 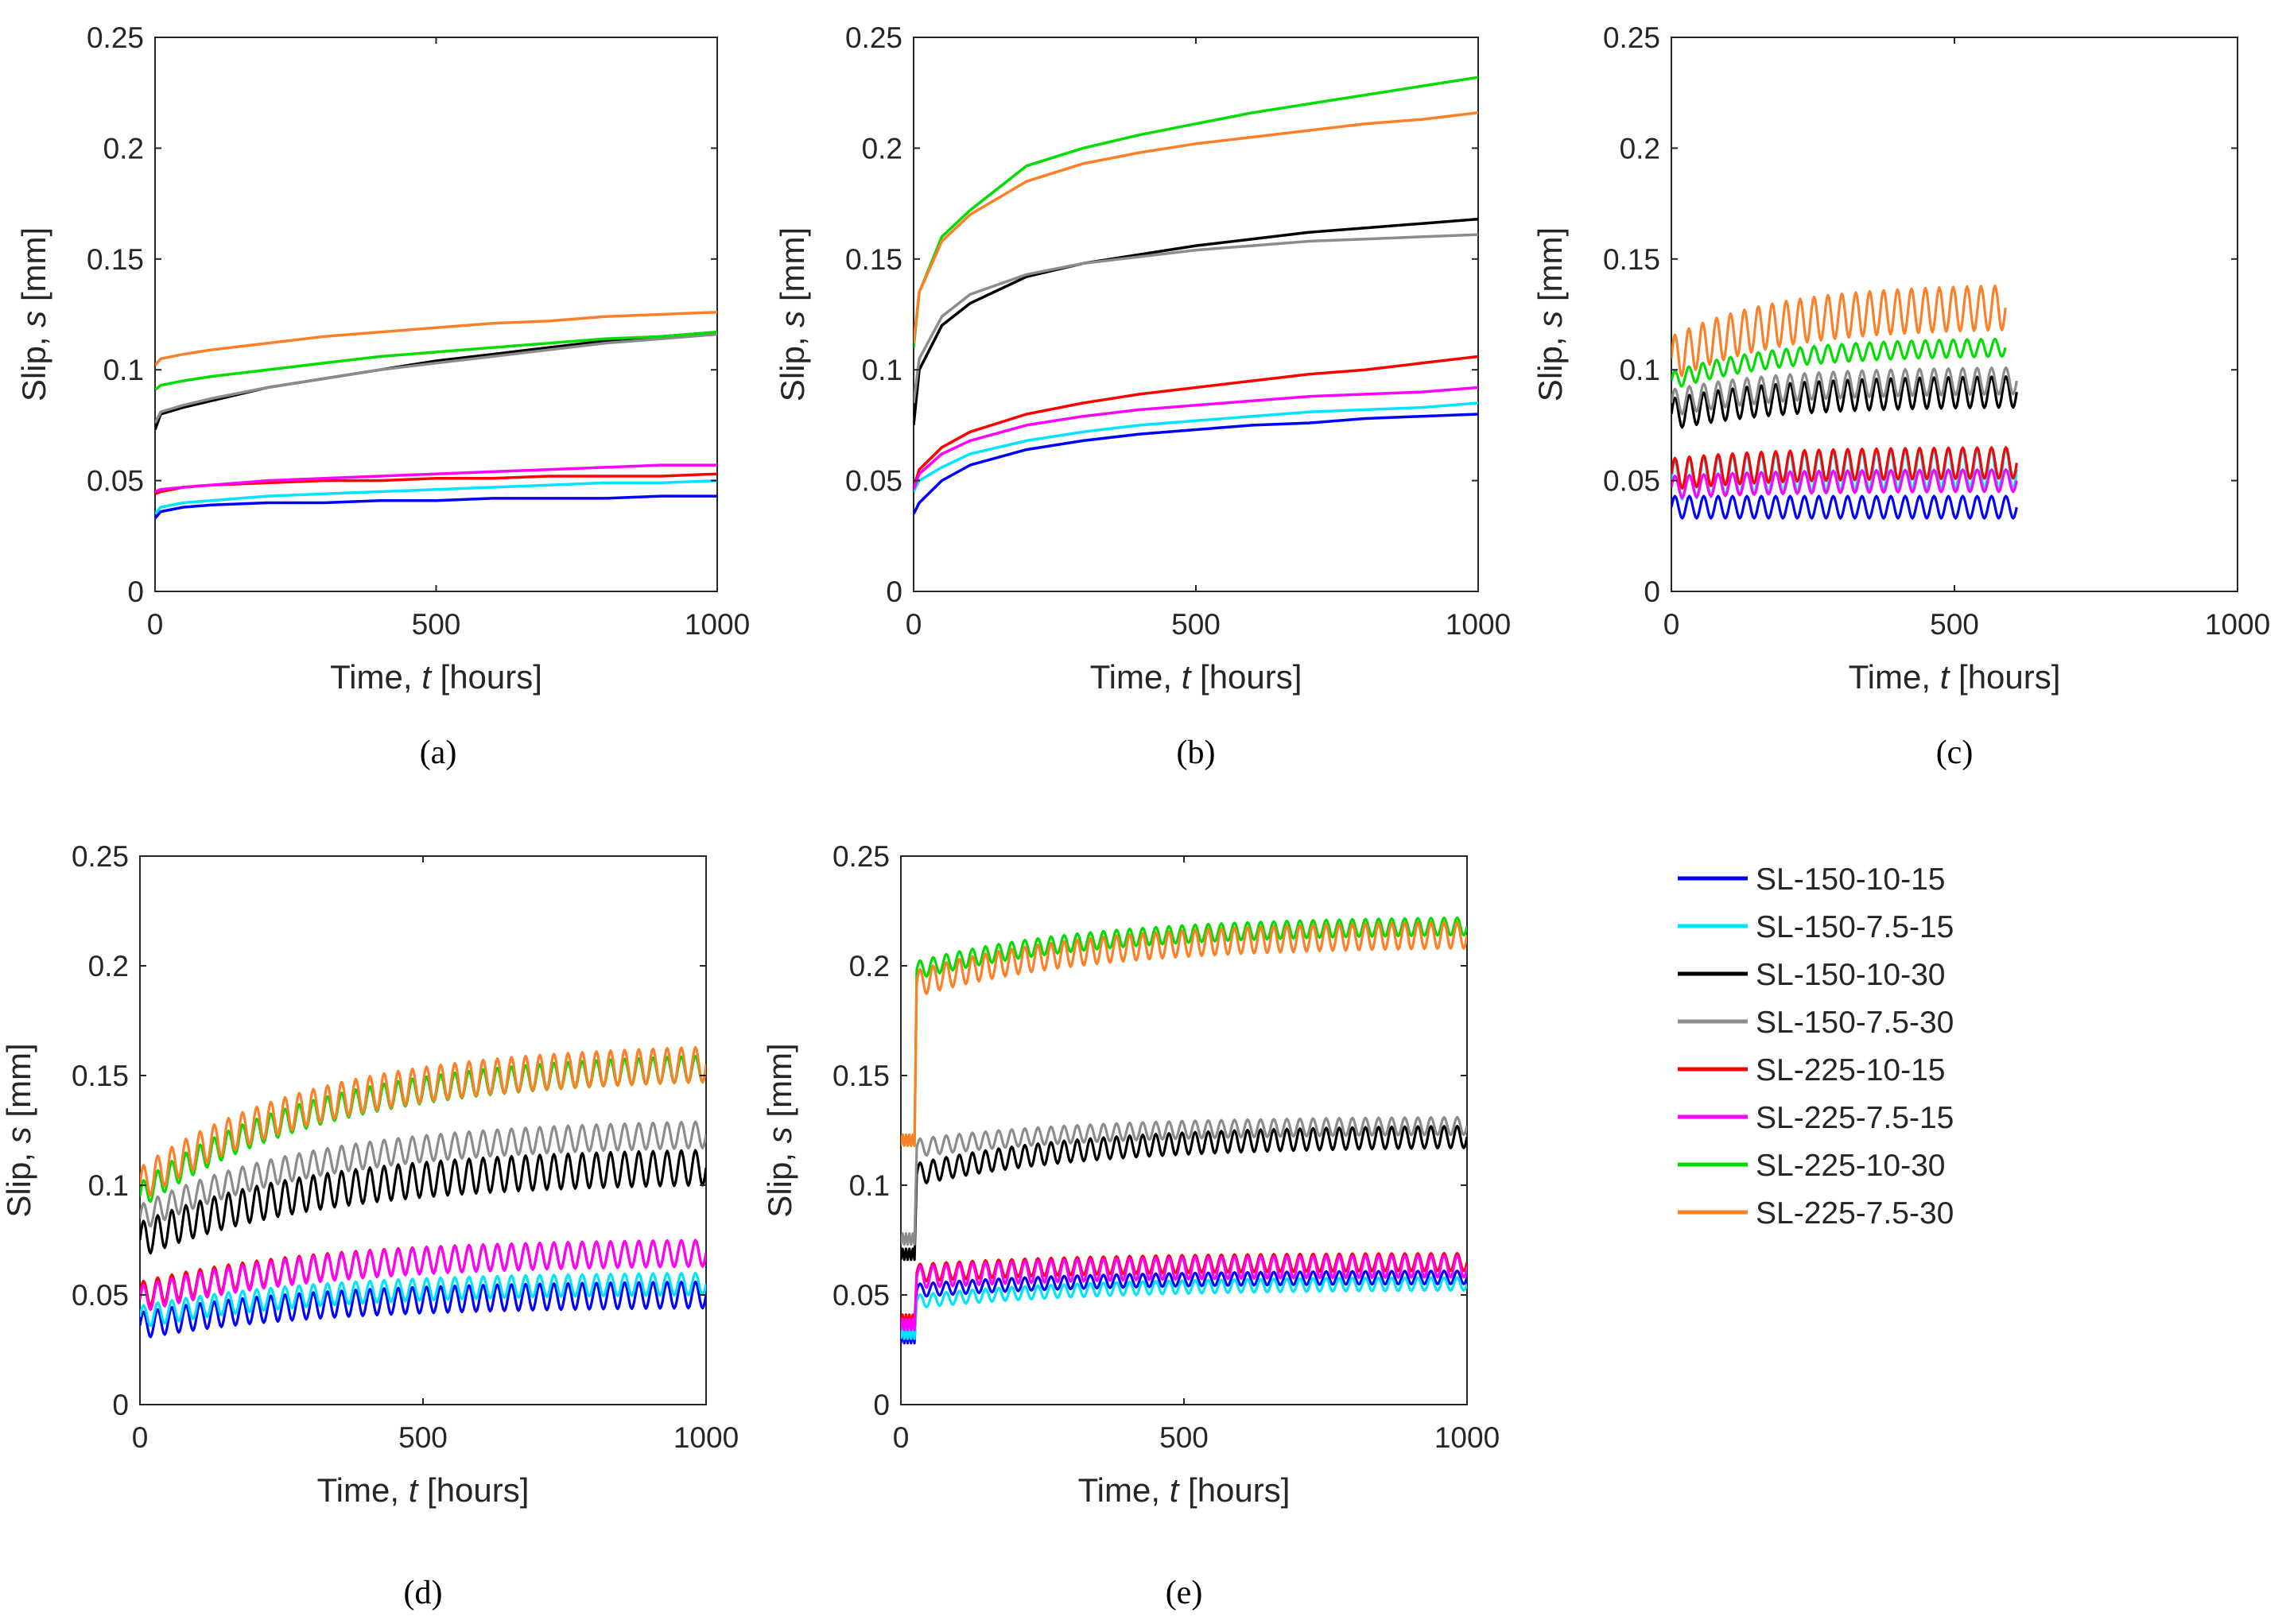 I want to click on legend-item-sl-150-10-15: SL-150-10-15, so click(x=1812, y=879).